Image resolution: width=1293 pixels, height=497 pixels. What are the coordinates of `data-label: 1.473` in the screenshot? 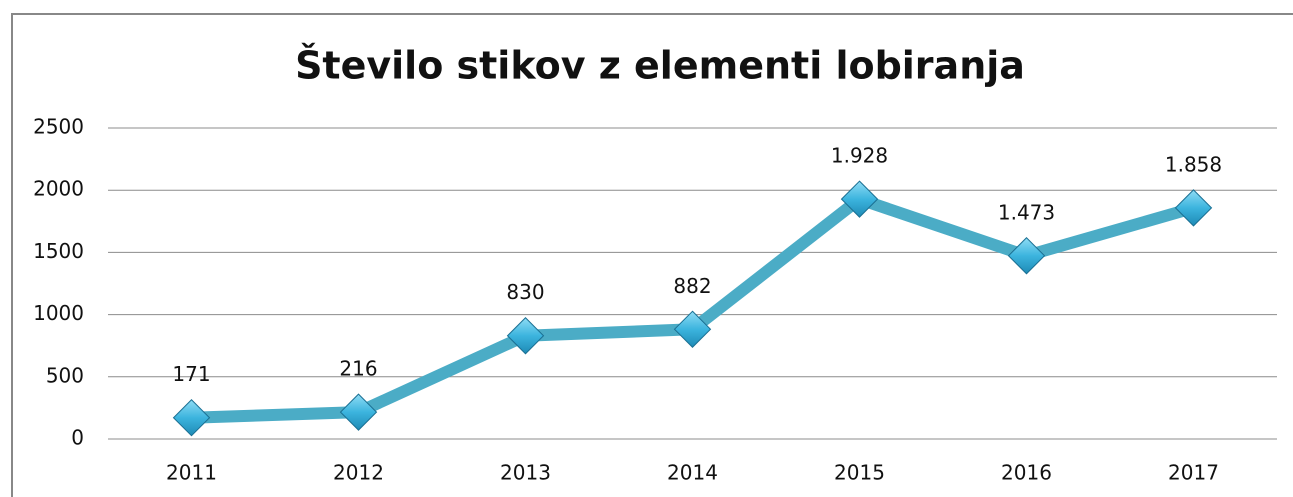 It's located at (1026, 212).